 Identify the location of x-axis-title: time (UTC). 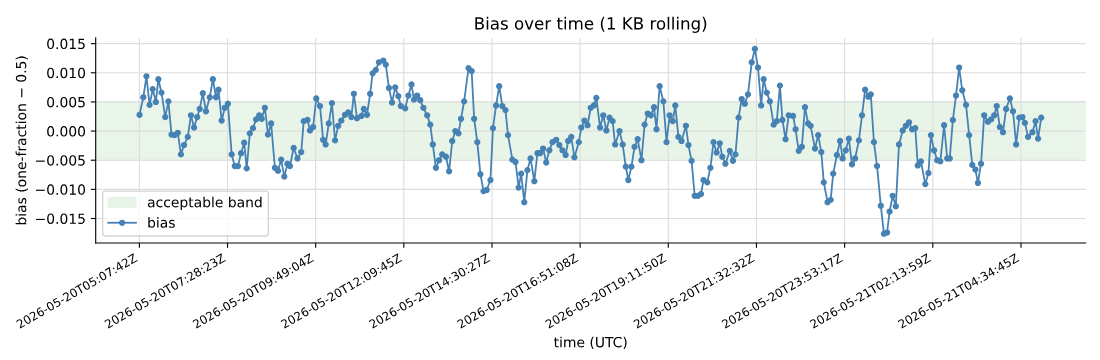
(590, 343).